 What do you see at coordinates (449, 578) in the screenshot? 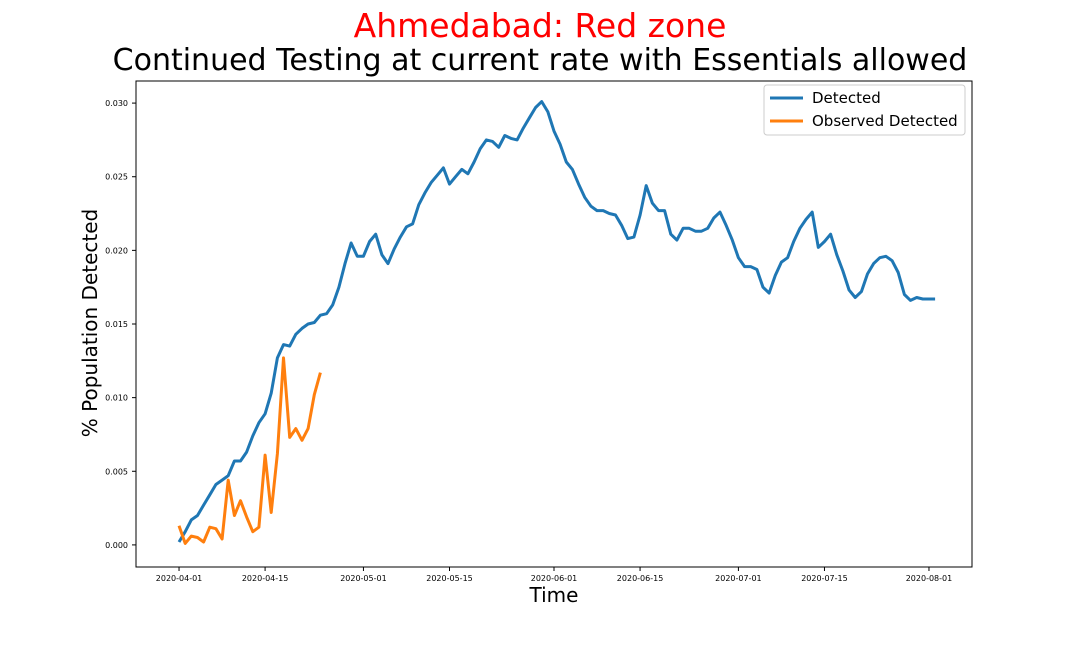
I see `x-tick-label-3: 2020-05-15` at bounding box center [449, 578].